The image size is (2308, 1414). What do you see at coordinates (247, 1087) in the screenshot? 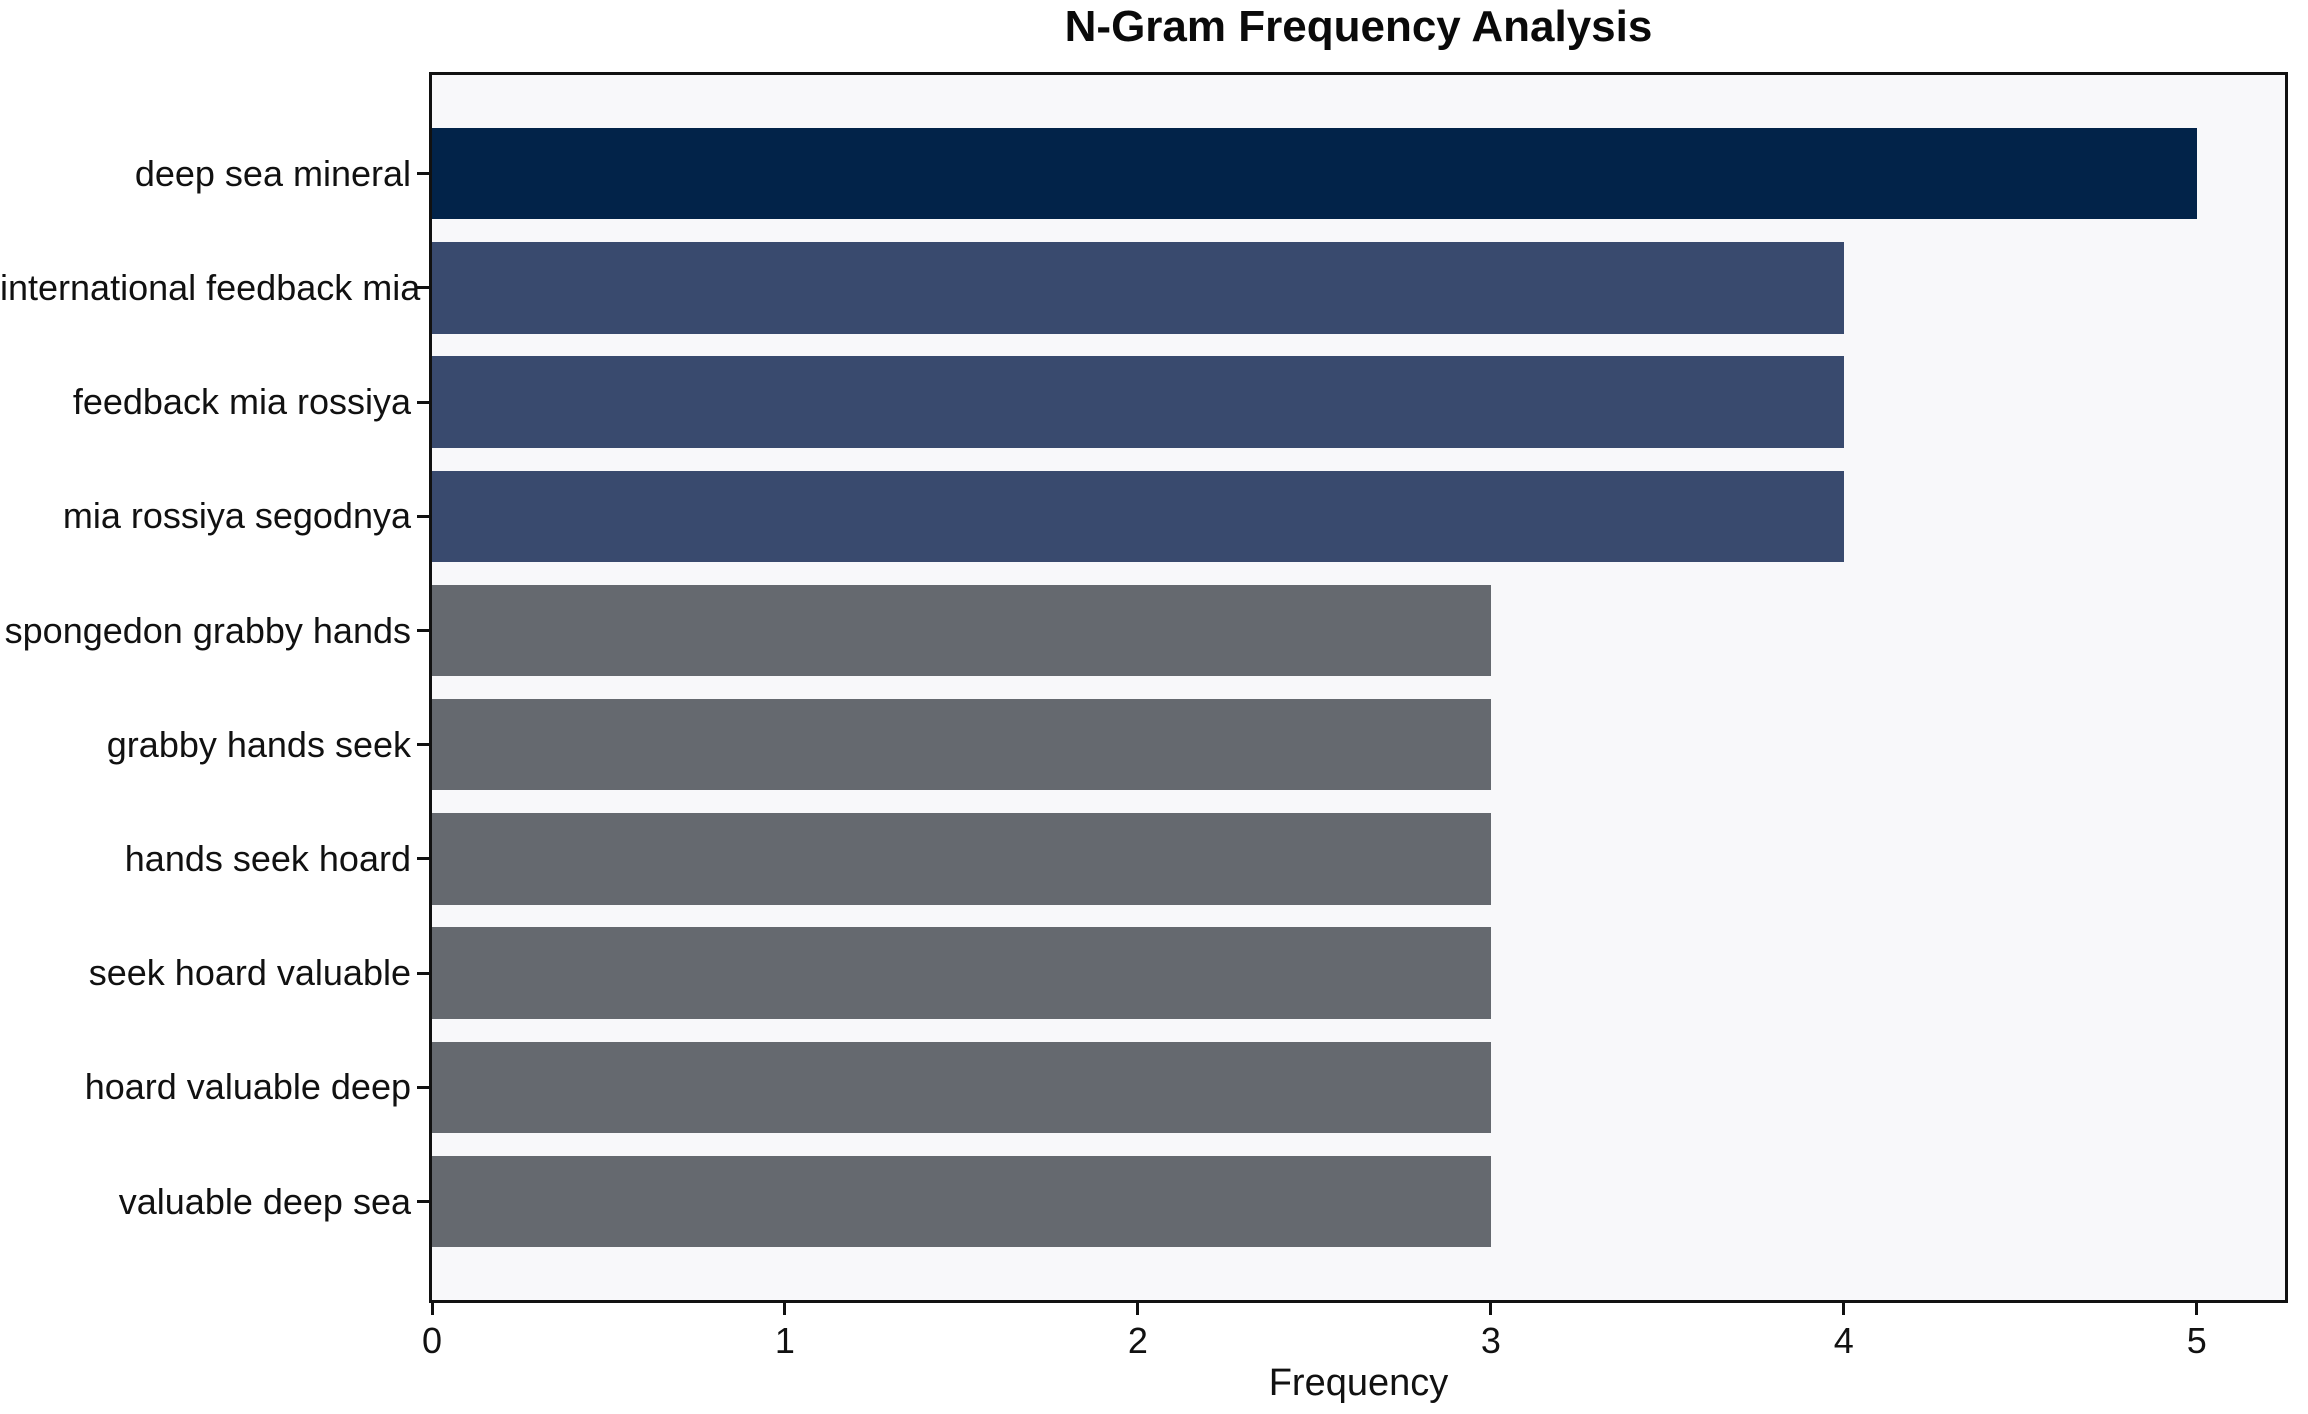
I see `y-tick-label: hoard valuable deep` at bounding box center [247, 1087].